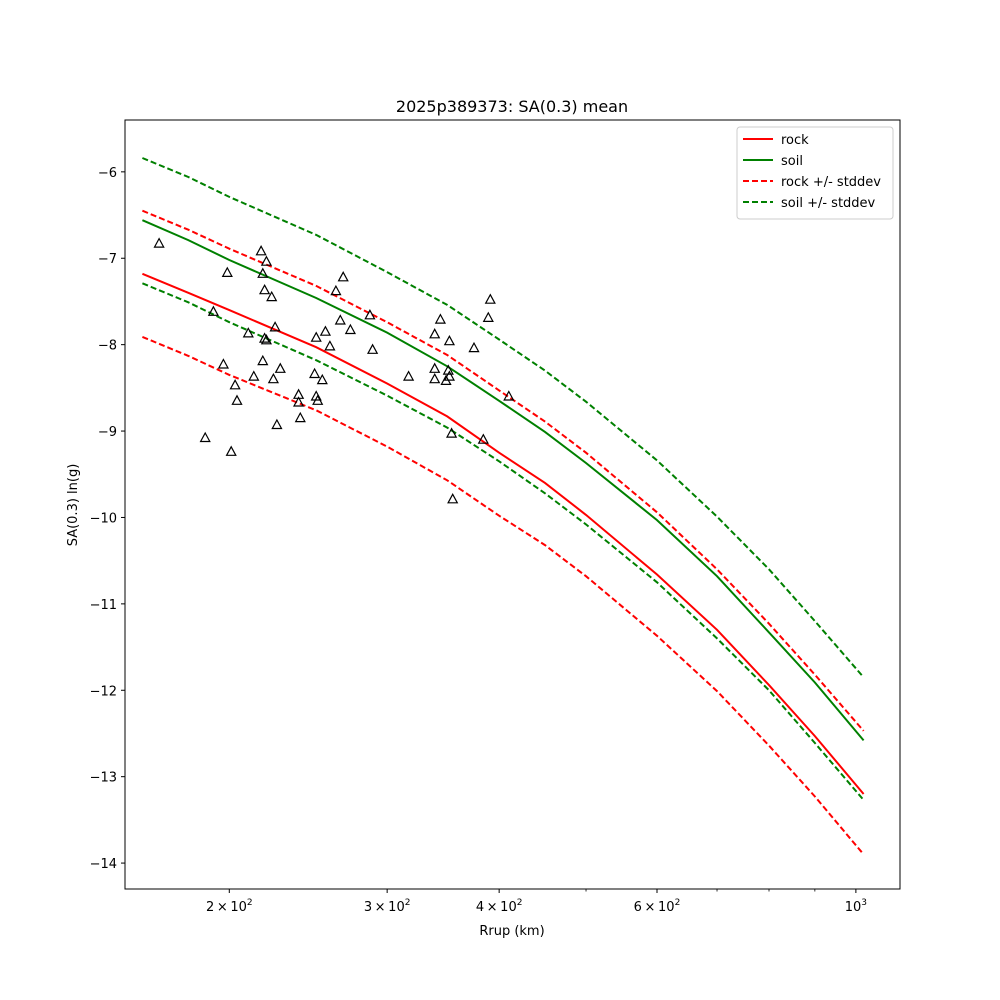  Describe the element at coordinates (229, 906) in the screenshot. I see `x-tick-label-0: 2 × 102` at that location.